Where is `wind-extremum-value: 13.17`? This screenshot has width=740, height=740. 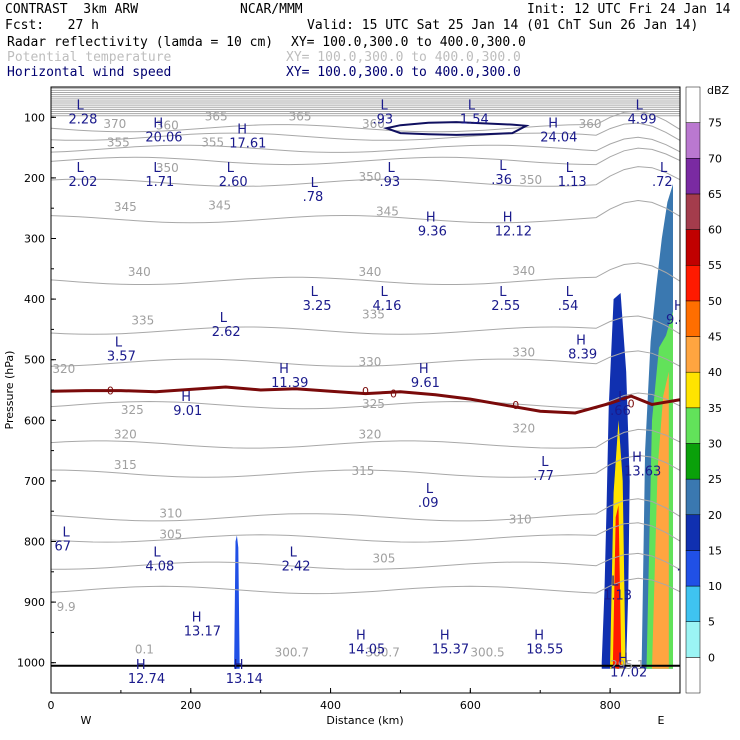 wind-extremum-value: 13.17 is located at coordinates (202, 631).